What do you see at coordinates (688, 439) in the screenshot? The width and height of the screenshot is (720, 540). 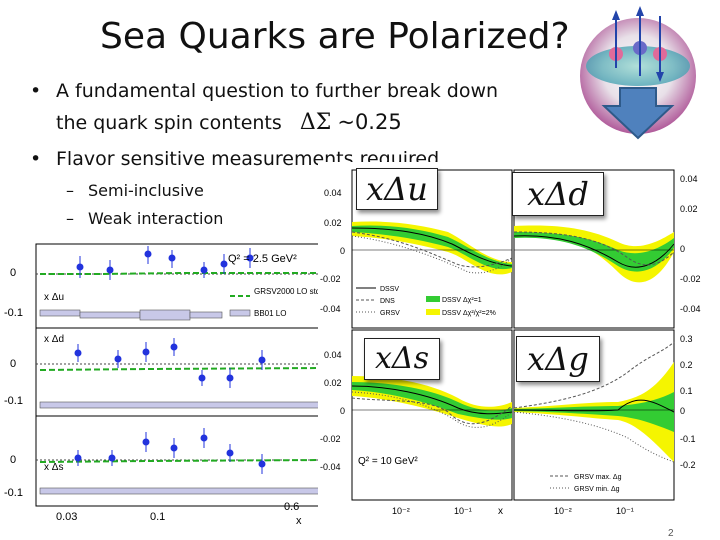 I see `r-ytick-br-5: -0.1` at bounding box center [688, 439].